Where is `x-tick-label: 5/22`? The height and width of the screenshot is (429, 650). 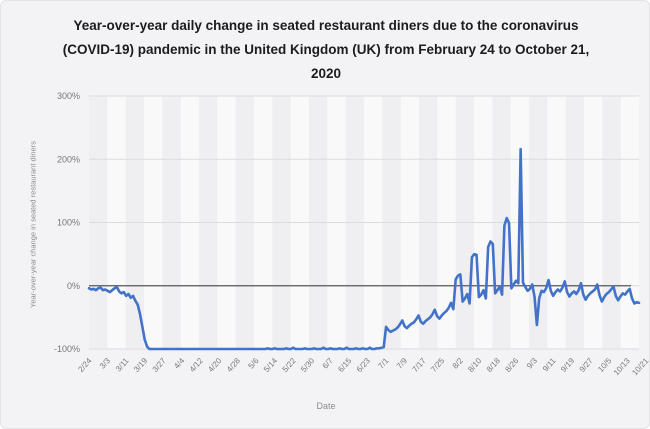 x-tick-label: 5/22 is located at coordinates (289, 365).